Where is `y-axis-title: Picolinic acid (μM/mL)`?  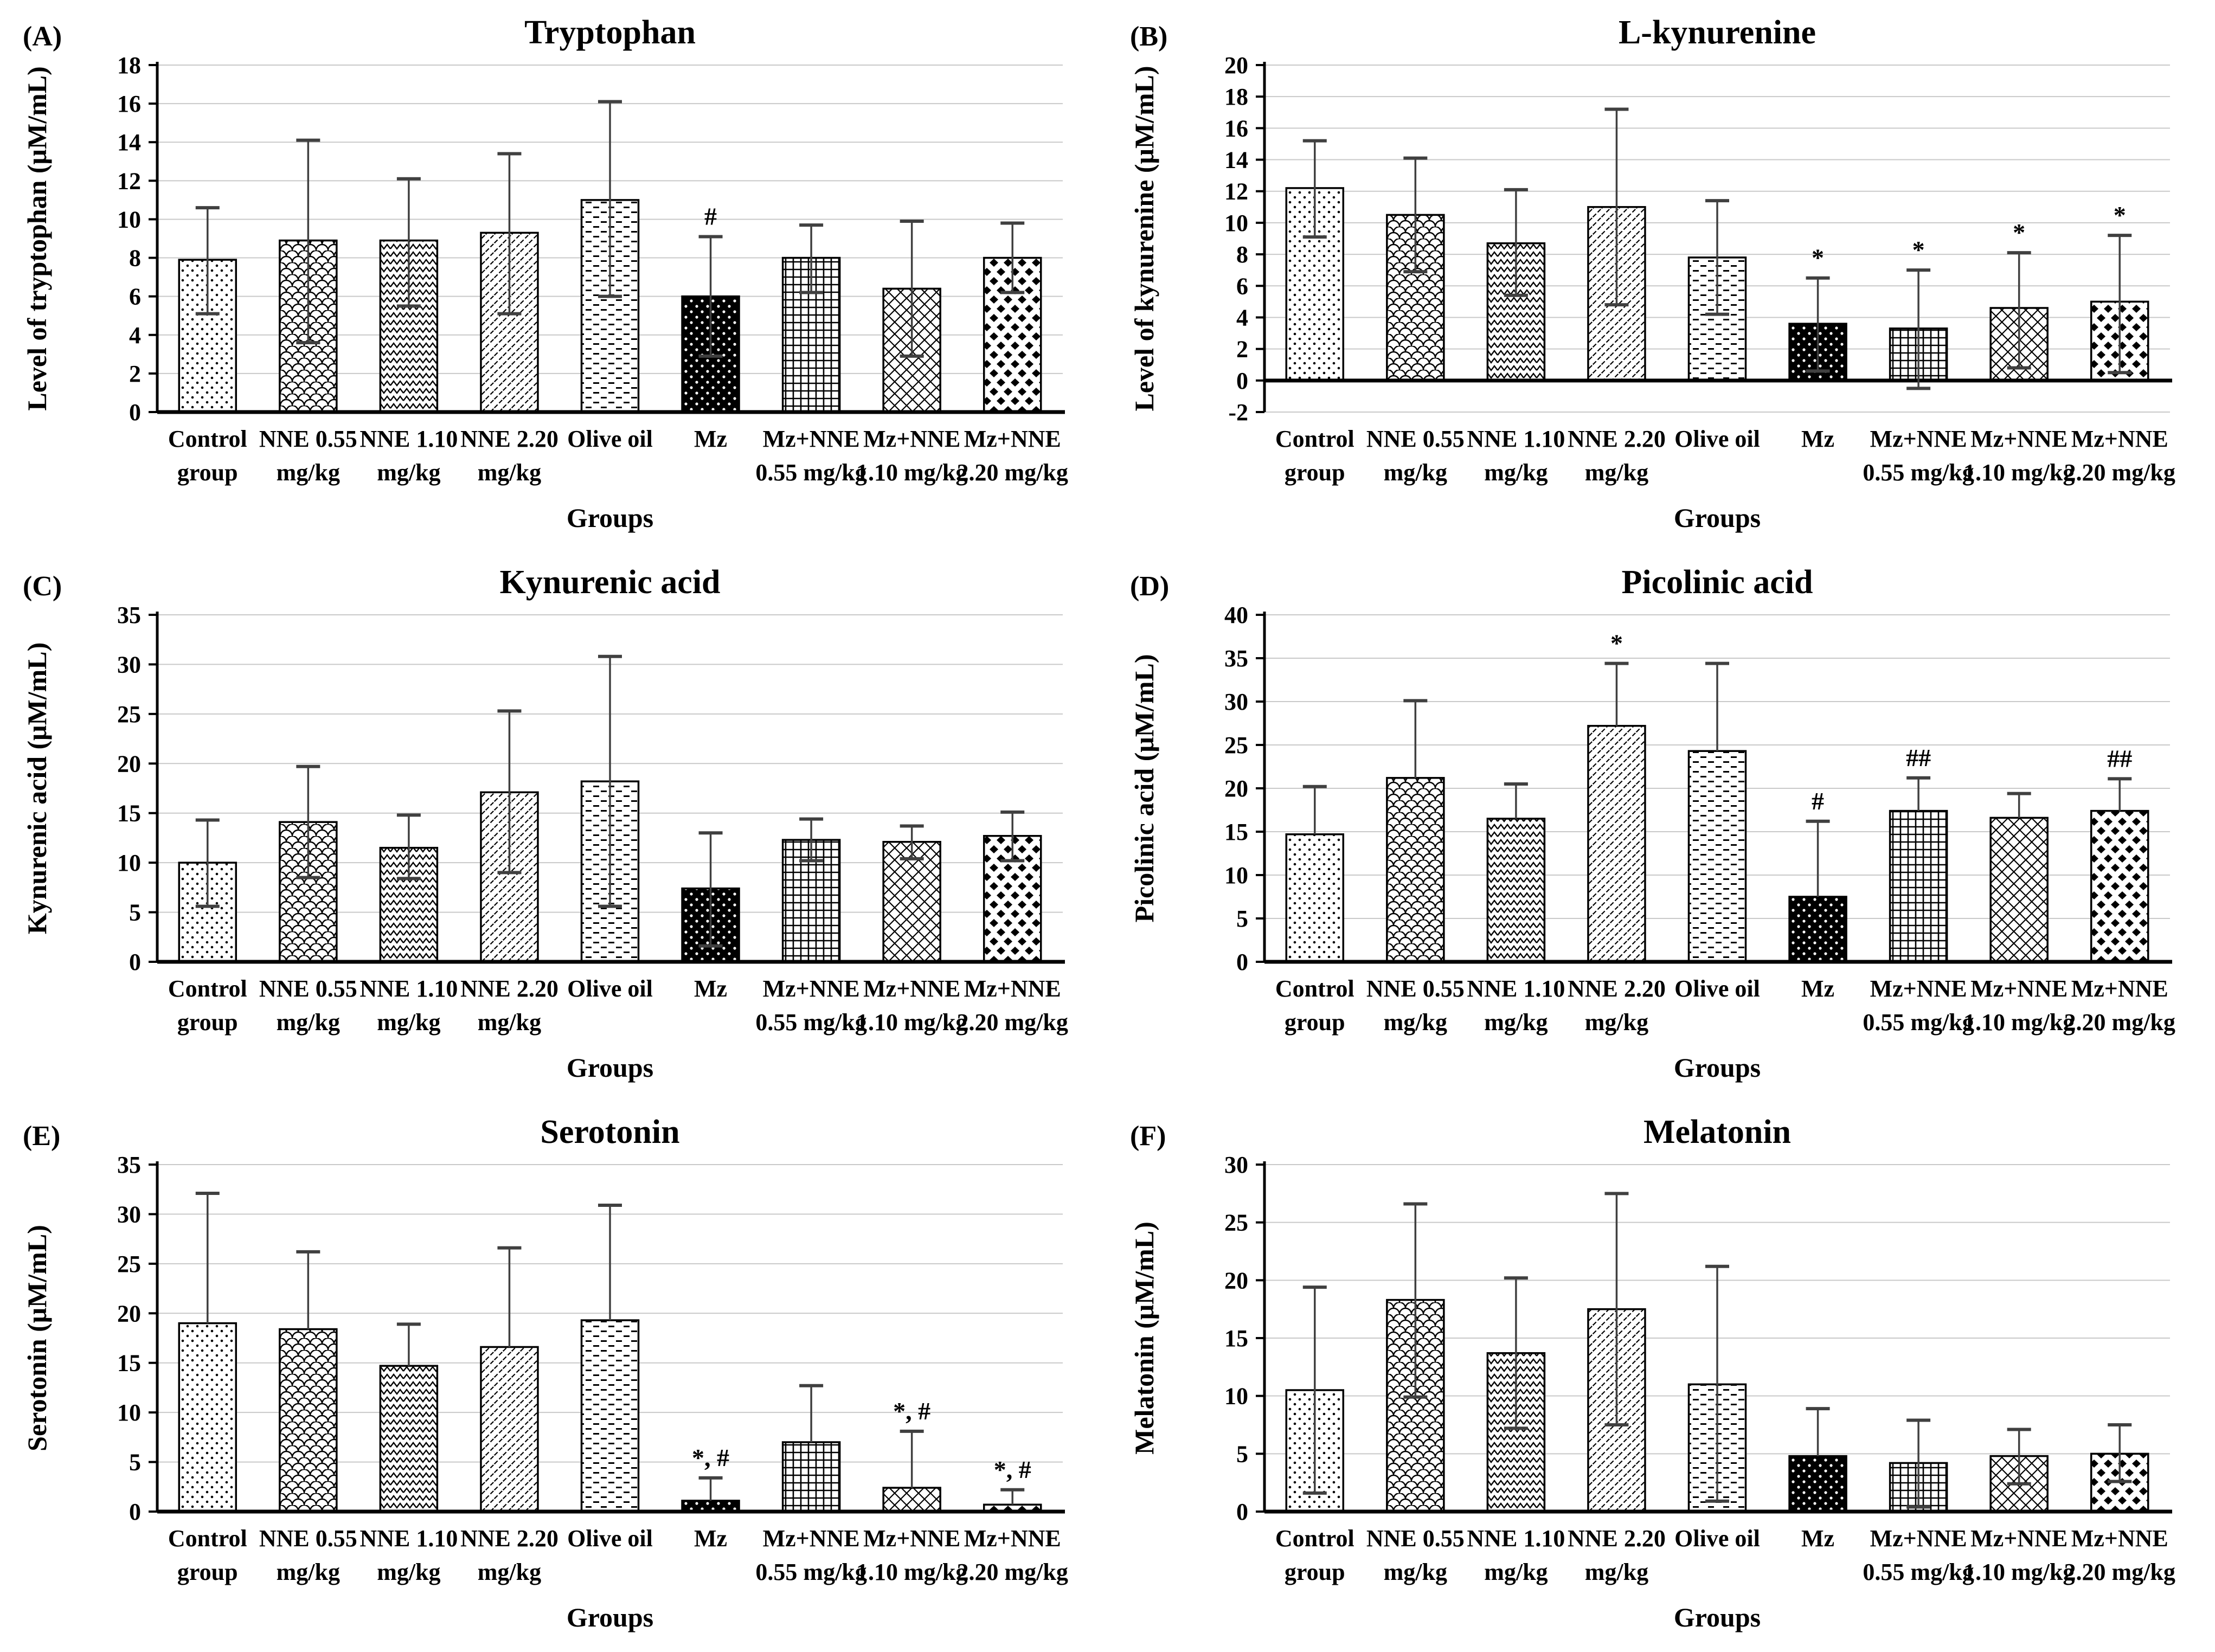 y-axis-title: Picolinic acid (μM/mL) is located at coordinates (1144, 788).